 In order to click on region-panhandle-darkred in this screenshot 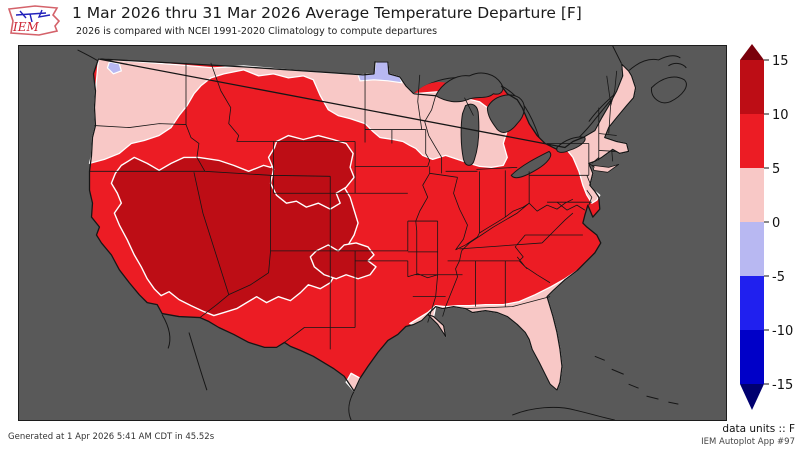, I will do `click(343, 261)`.